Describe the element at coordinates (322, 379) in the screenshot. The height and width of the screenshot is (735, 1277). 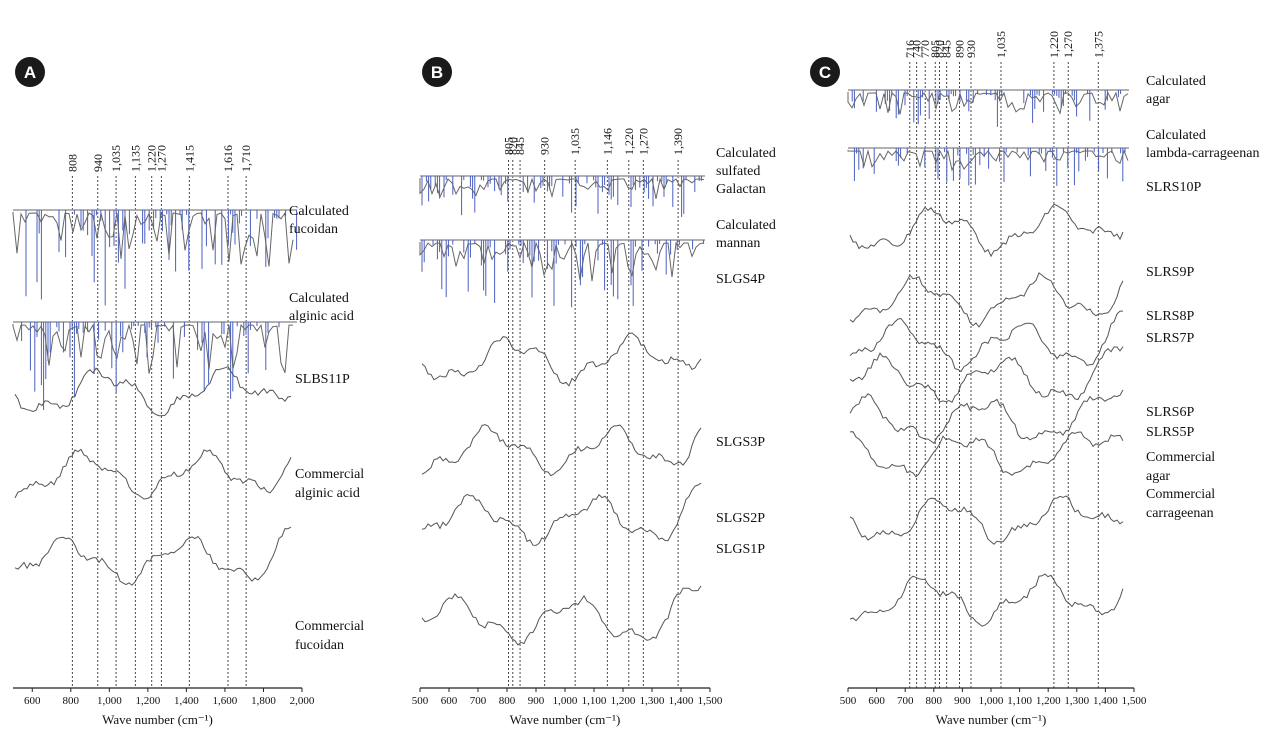
I see `series-label: SLBS11P` at that location.